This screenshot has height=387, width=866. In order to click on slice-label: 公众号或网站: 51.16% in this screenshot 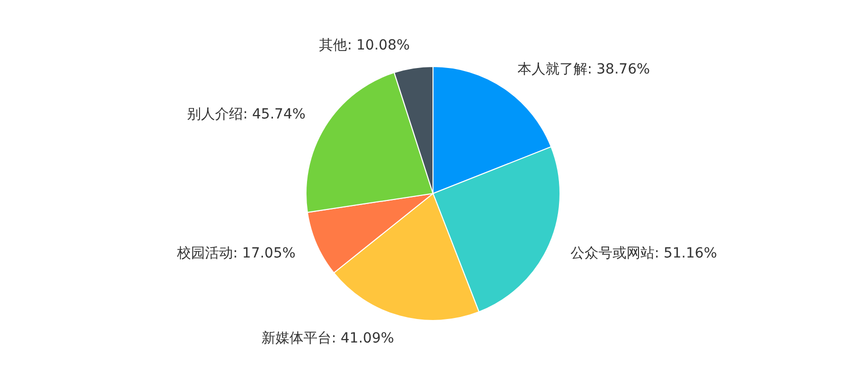, I will do `click(644, 254)`.